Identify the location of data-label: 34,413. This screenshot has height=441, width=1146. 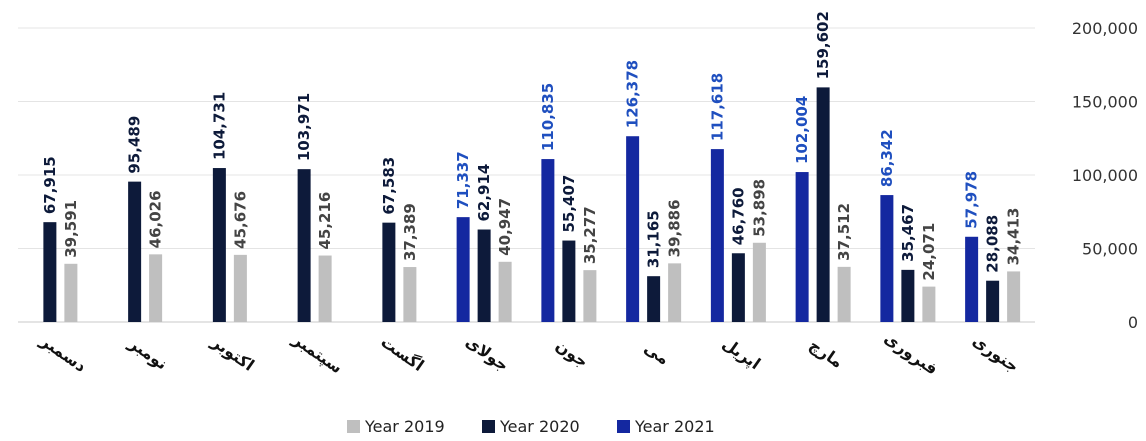
(1014, 237).